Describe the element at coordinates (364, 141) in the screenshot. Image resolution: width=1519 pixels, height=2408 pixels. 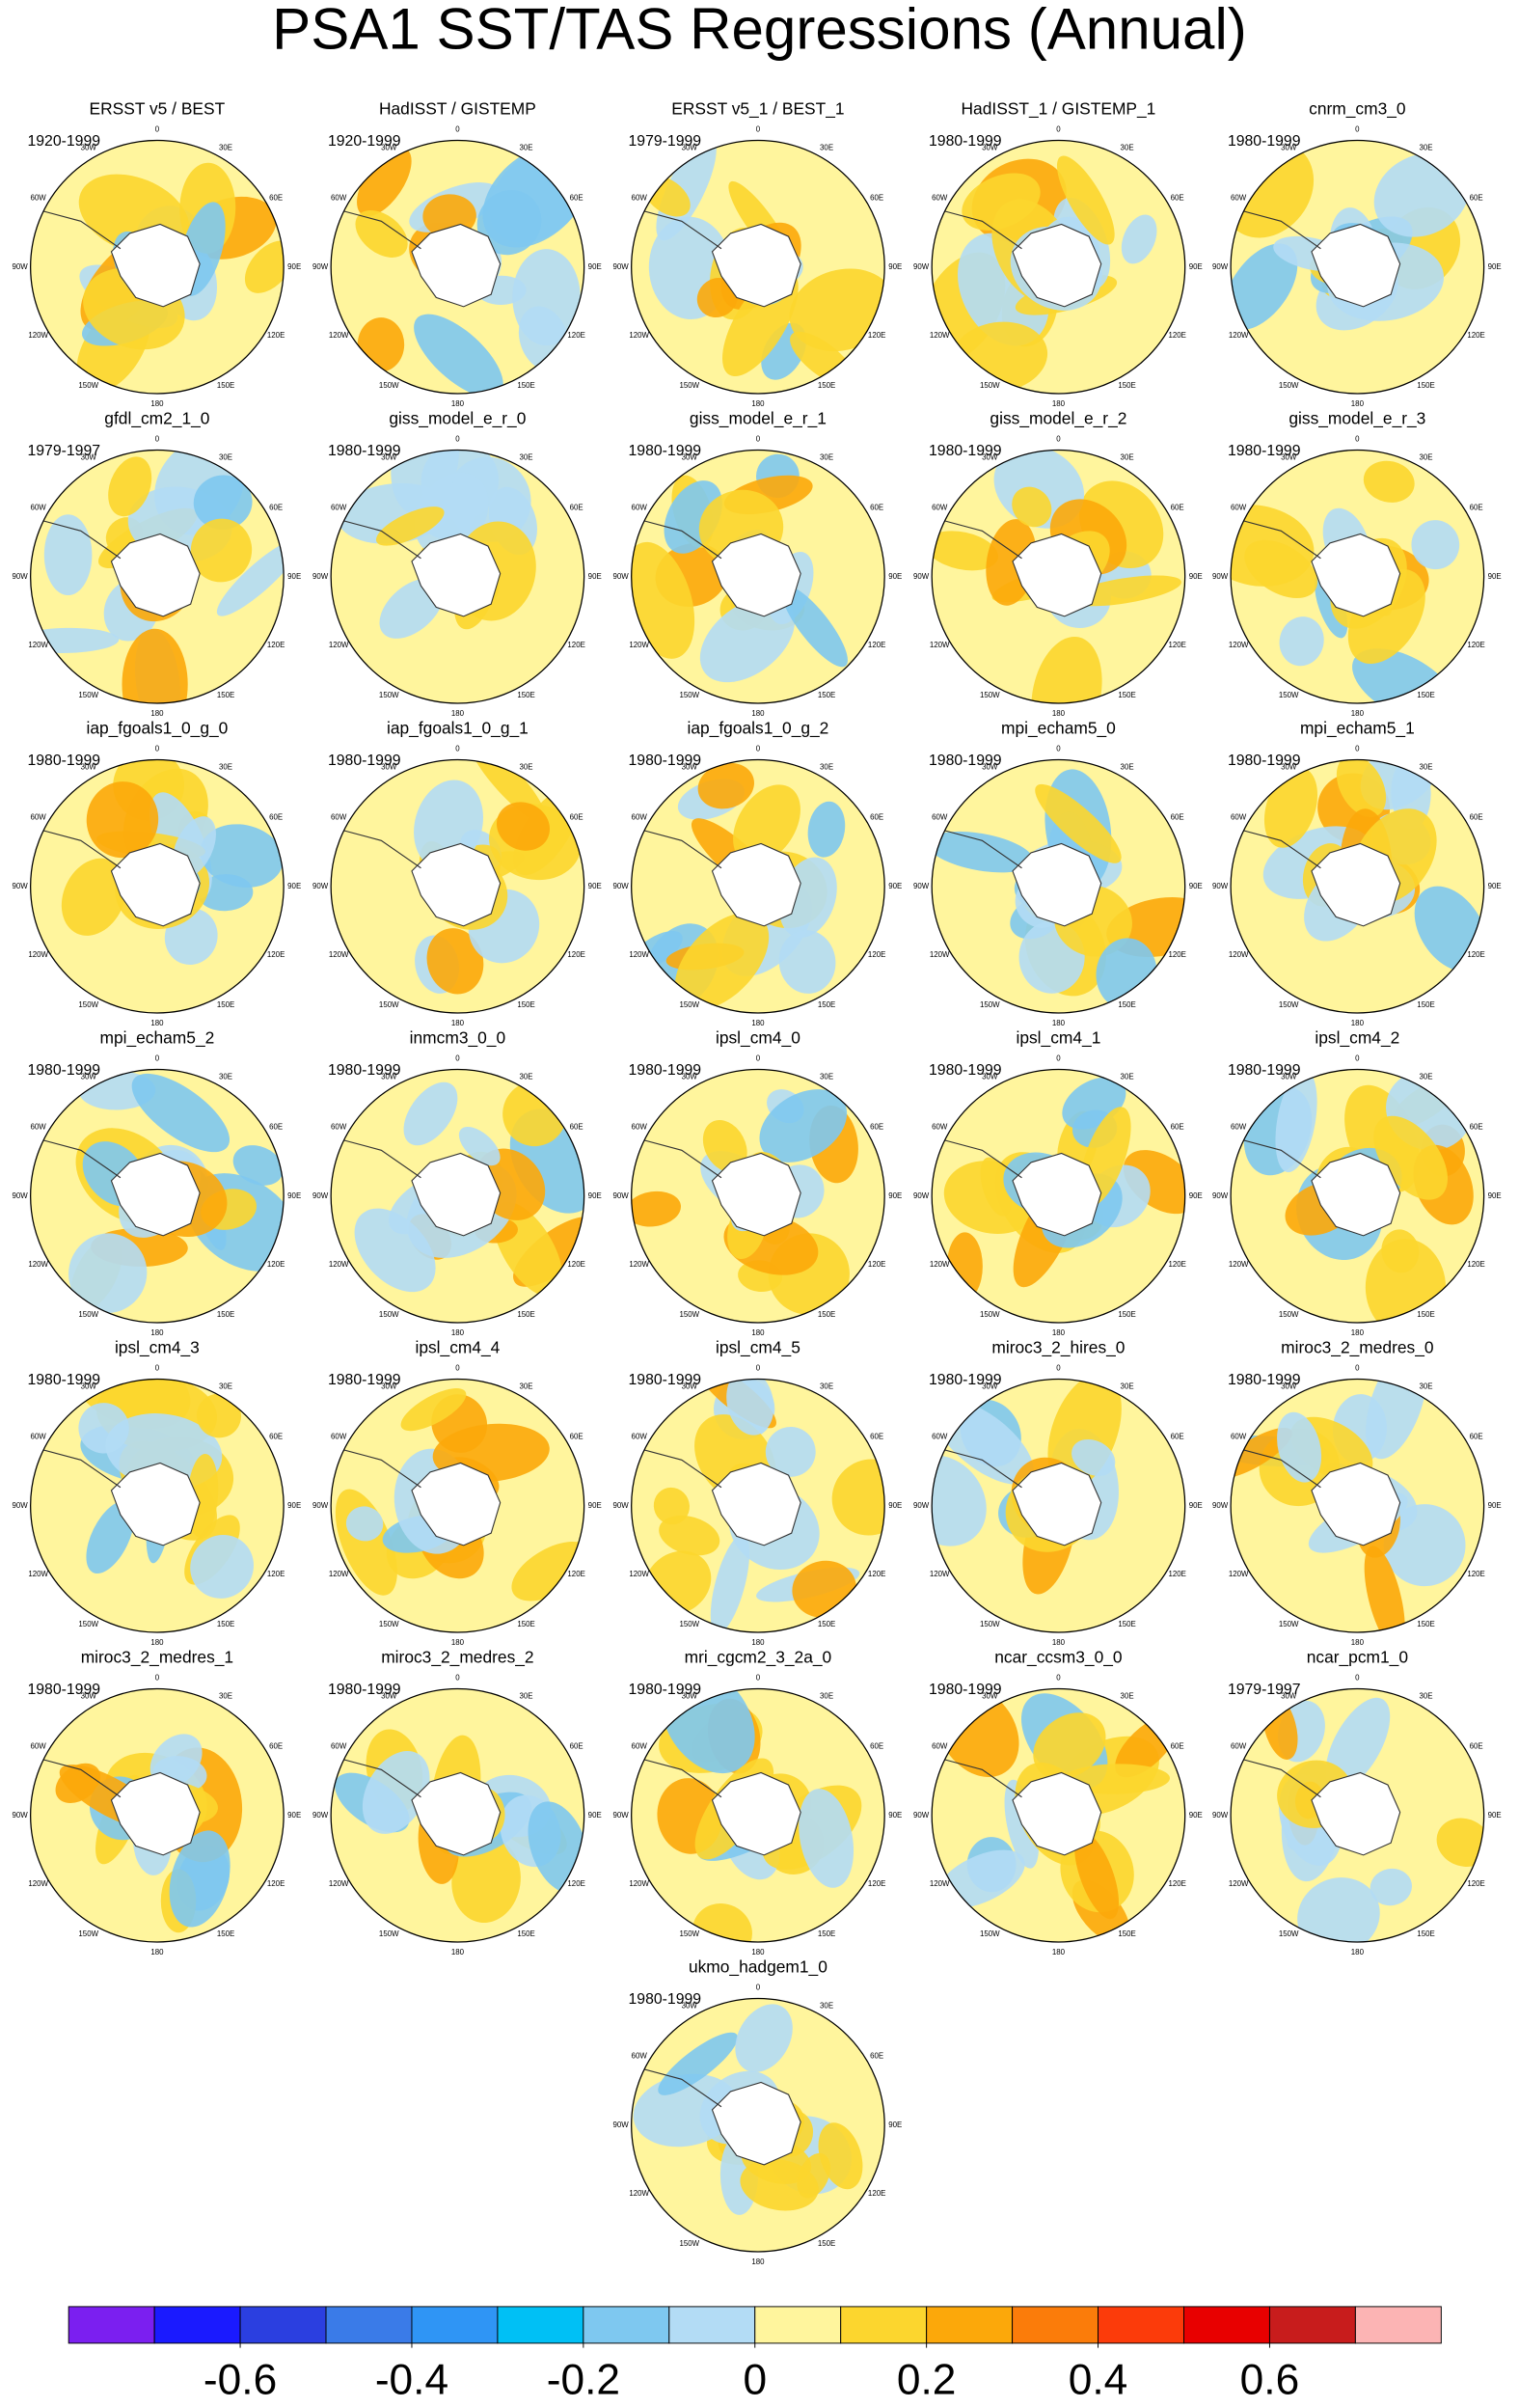
I see `panel-period: 1920-1999` at that location.